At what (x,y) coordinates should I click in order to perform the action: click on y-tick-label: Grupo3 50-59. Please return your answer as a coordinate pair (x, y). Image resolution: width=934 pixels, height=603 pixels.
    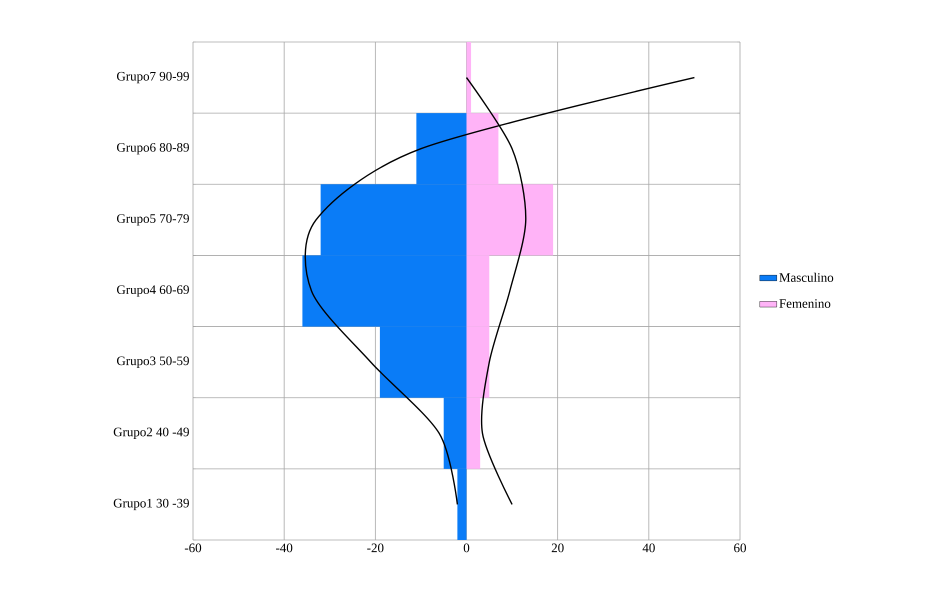
    Looking at the image, I should click on (152, 362).